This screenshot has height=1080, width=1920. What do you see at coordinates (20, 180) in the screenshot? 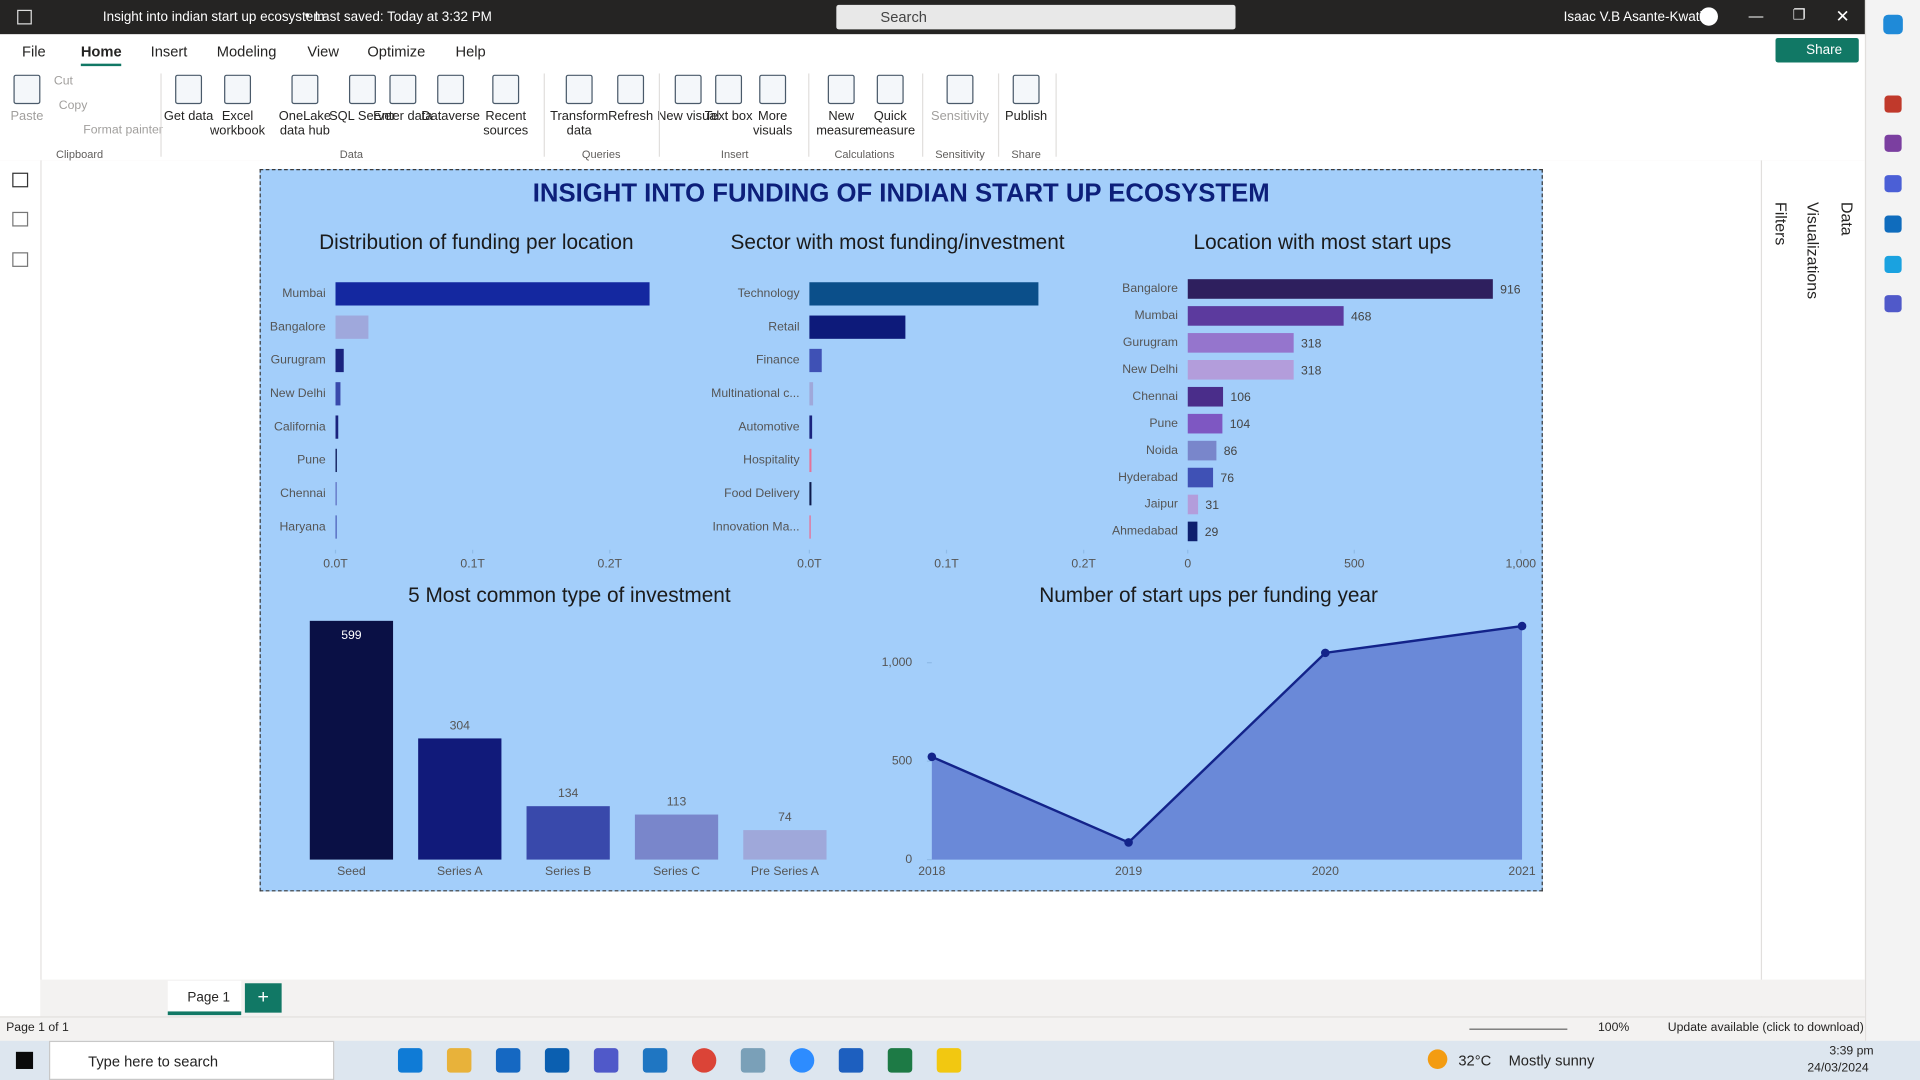
I see `report-view` at bounding box center [20, 180].